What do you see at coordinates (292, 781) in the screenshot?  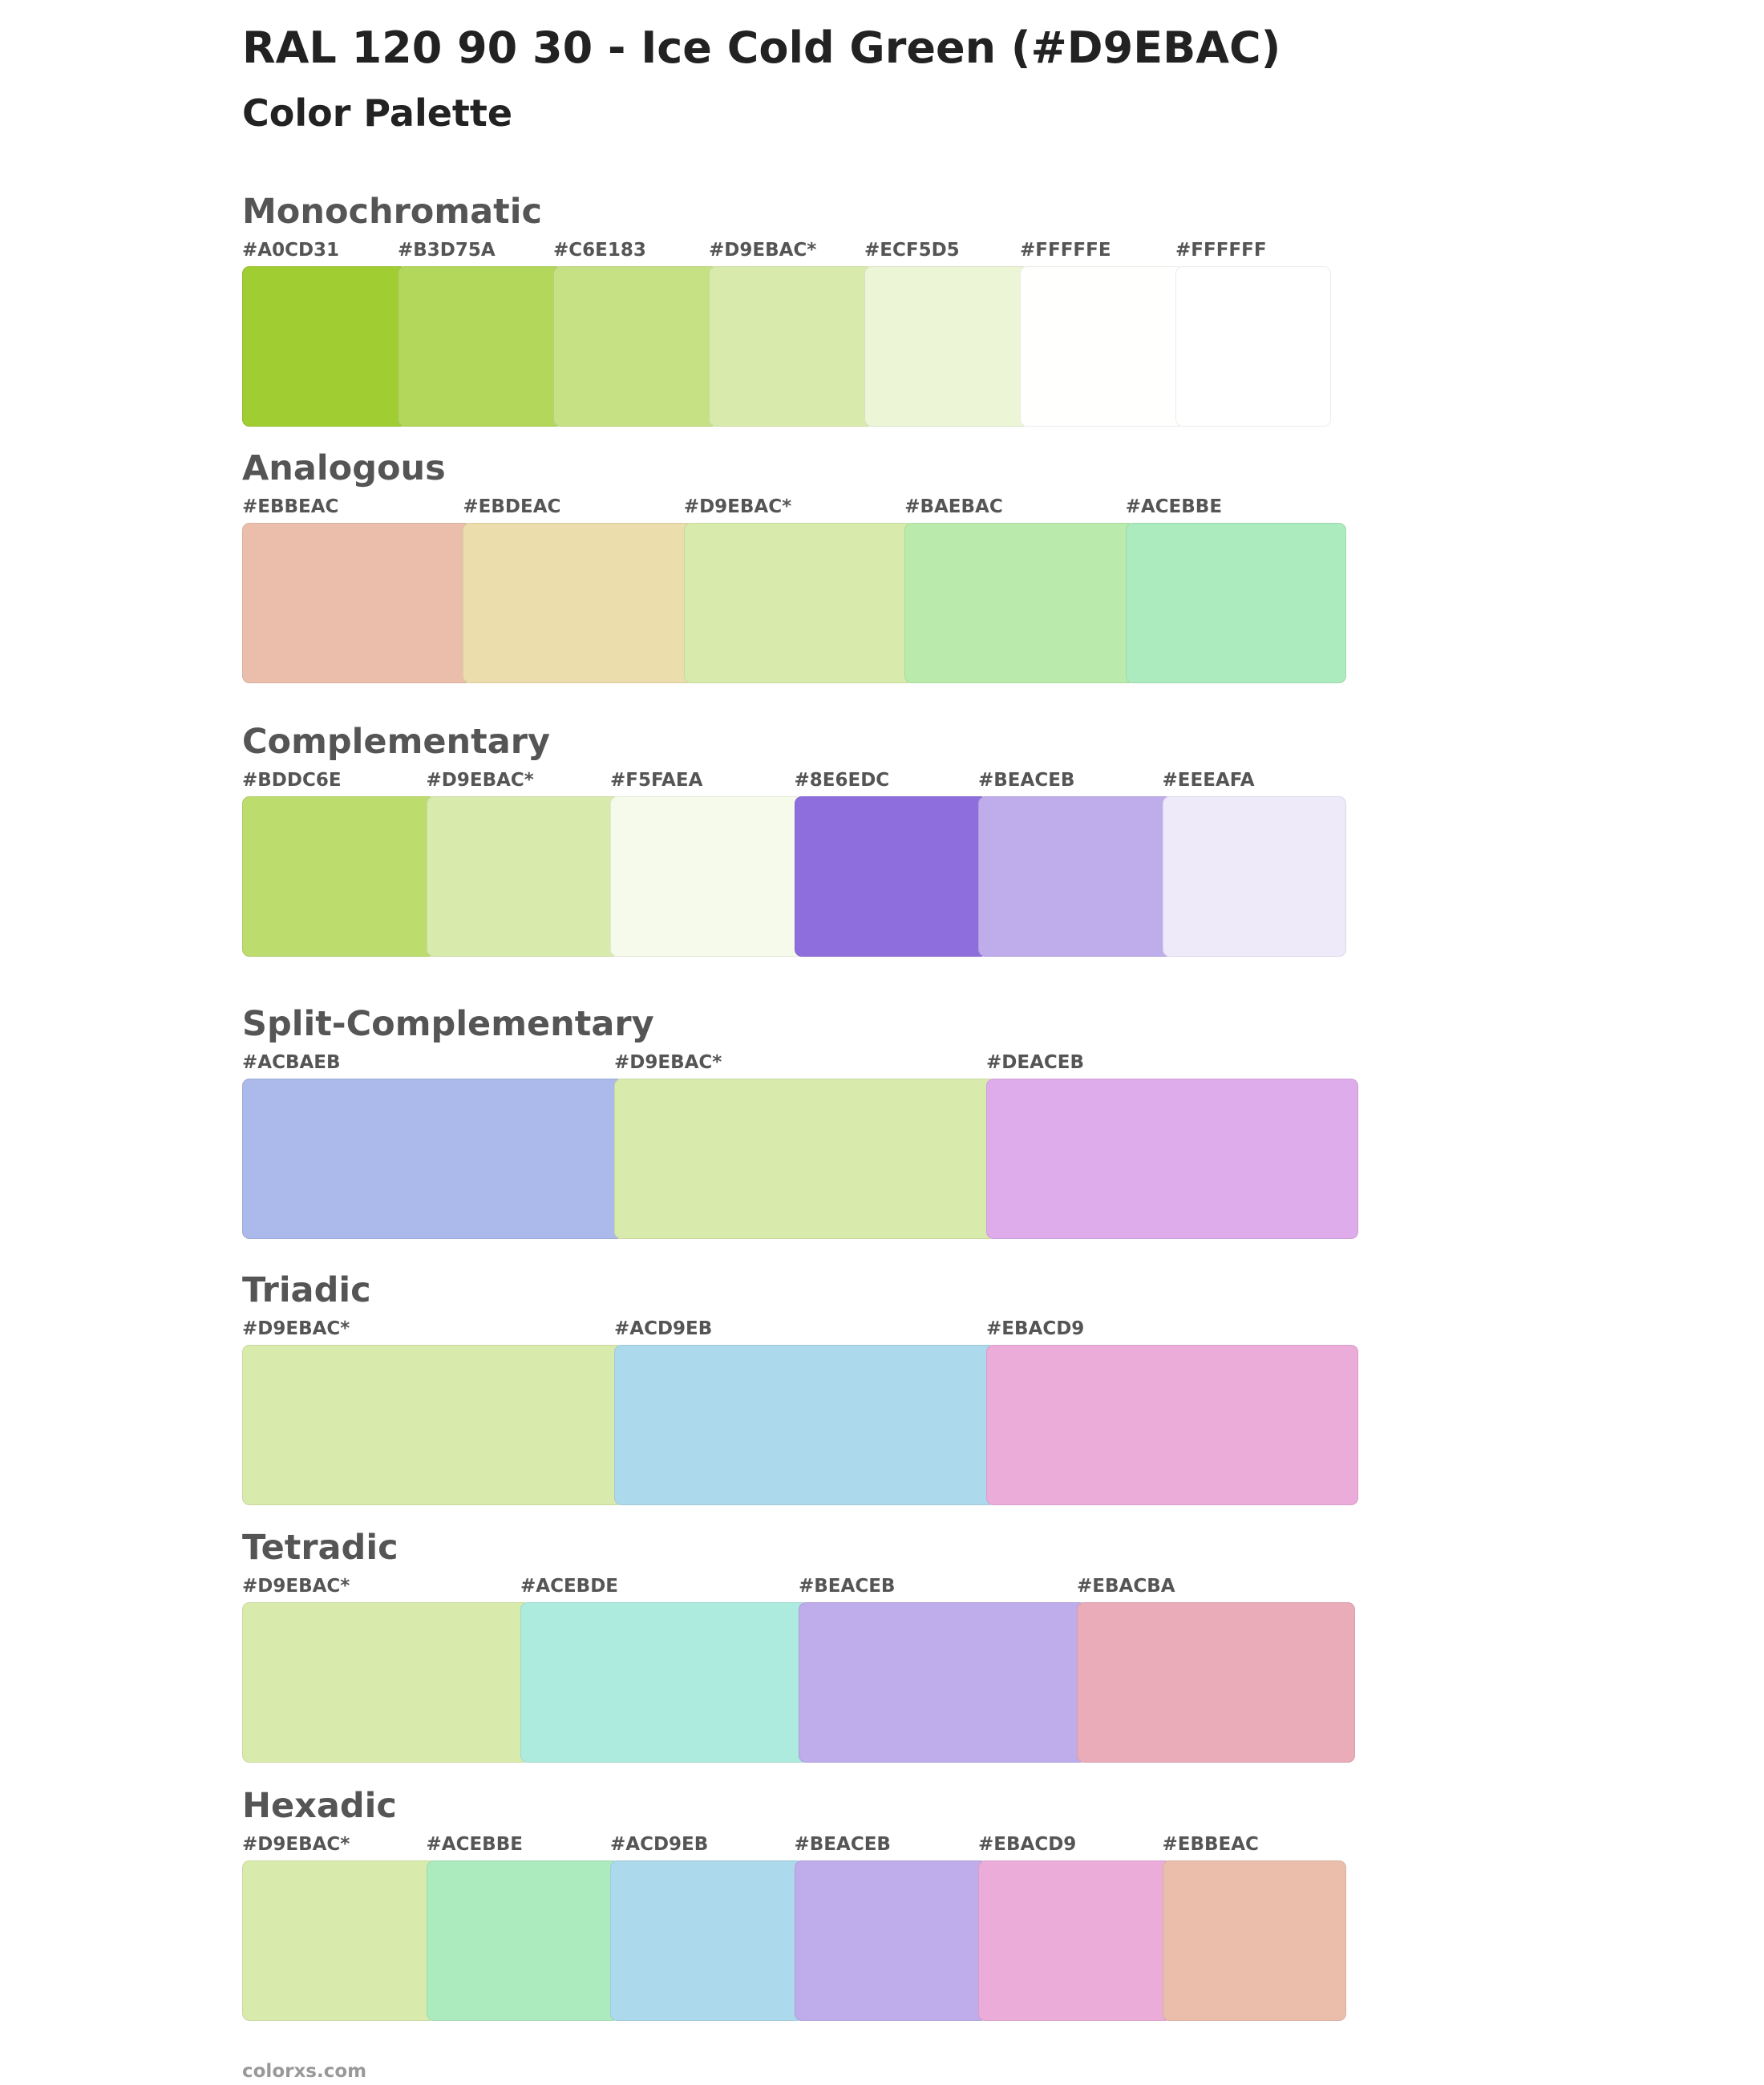 I see `swatch-label: #BDDC6E` at bounding box center [292, 781].